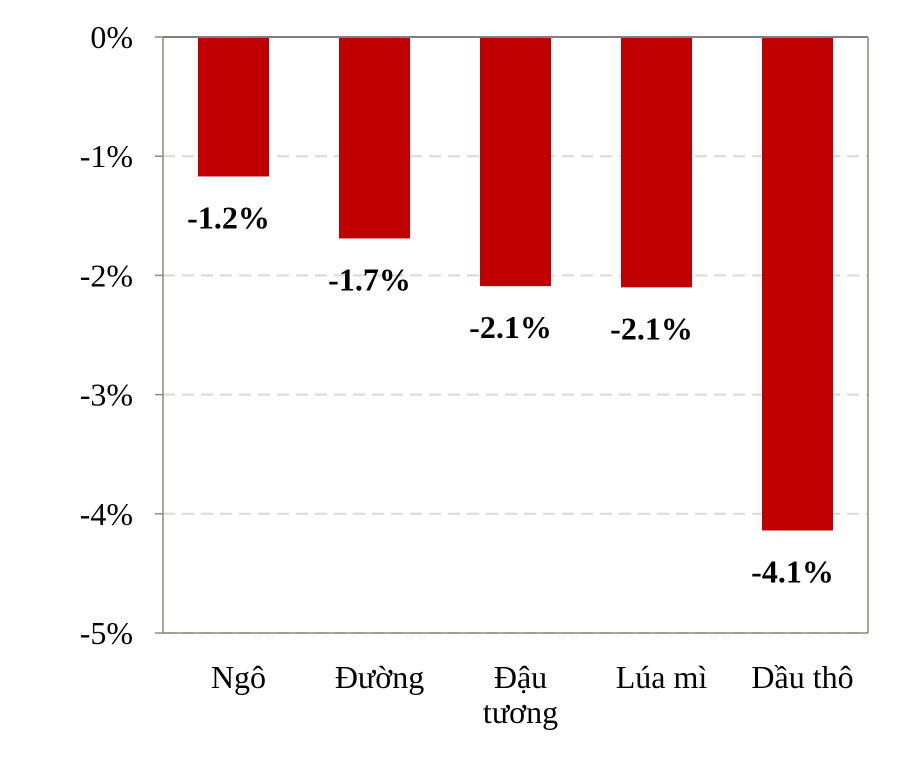  What do you see at coordinates (520, 677) in the screenshot?
I see `category-label-2: Đậu` at bounding box center [520, 677].